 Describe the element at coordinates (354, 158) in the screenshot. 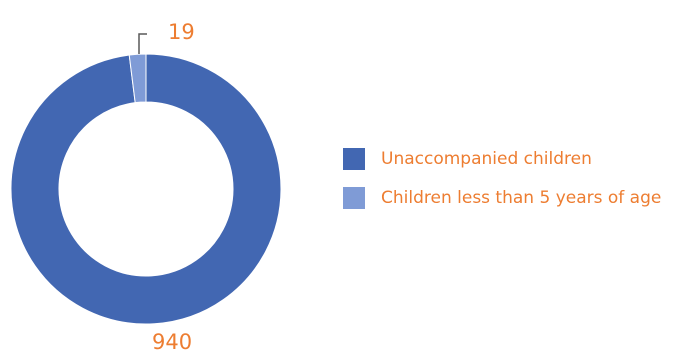

I see `legend-swatch-unaccompanied` at that location.